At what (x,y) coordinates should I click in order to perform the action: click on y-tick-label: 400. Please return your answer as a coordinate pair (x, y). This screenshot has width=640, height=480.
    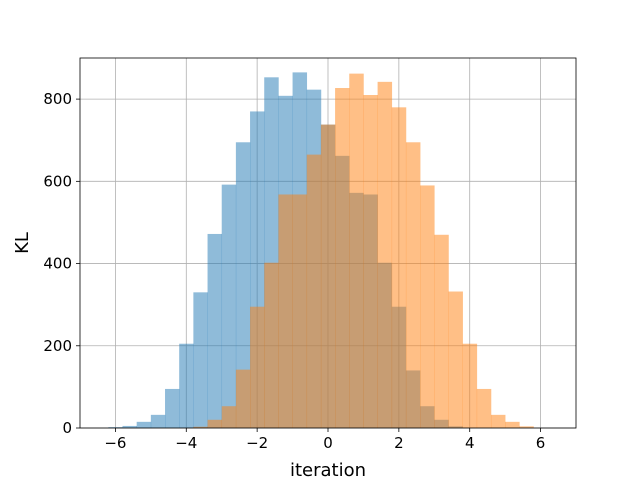
    Looking at the image, I should click on (57, 264).